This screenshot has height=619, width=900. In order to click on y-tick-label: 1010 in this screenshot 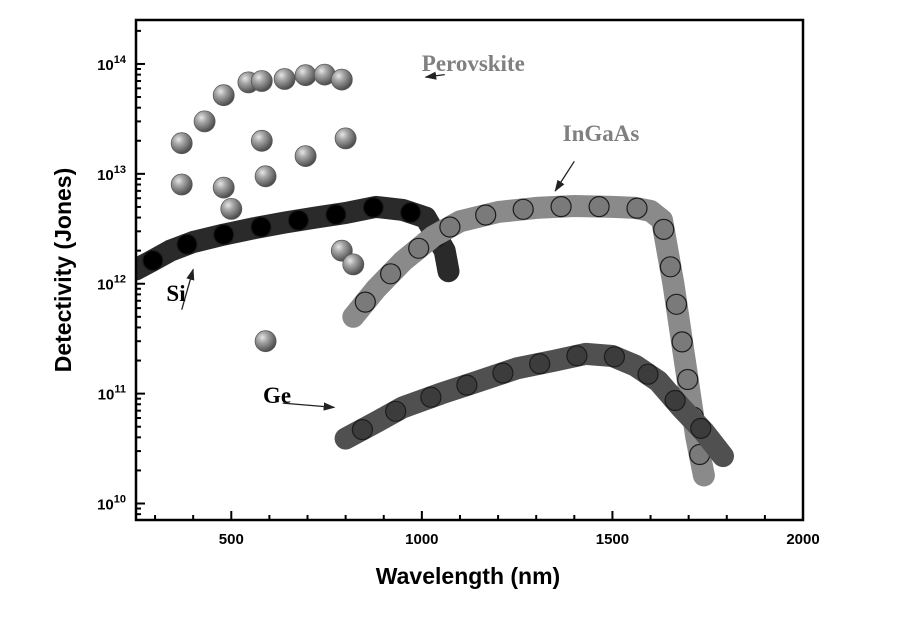, I will do `click(111, 504)`.